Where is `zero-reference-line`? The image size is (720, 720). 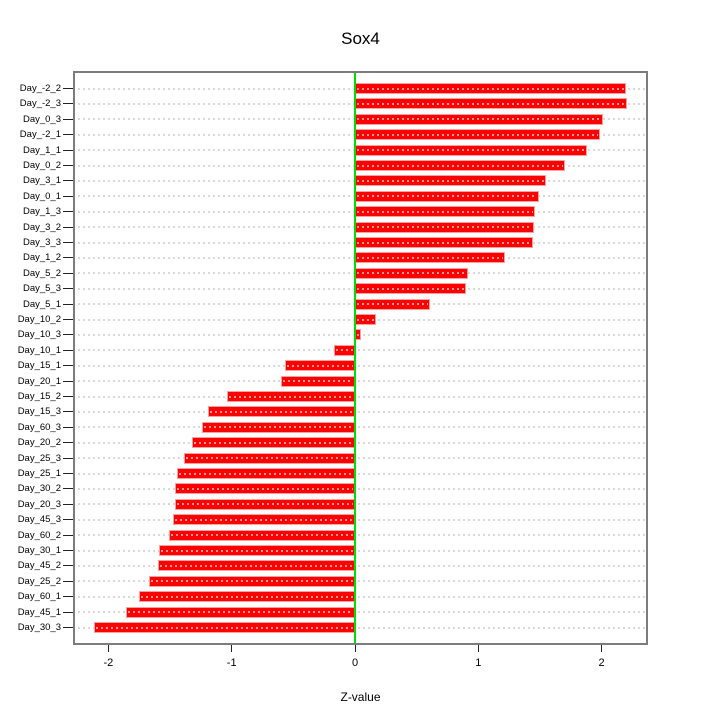
zero-reference-line is located at coordinates (355, 358).